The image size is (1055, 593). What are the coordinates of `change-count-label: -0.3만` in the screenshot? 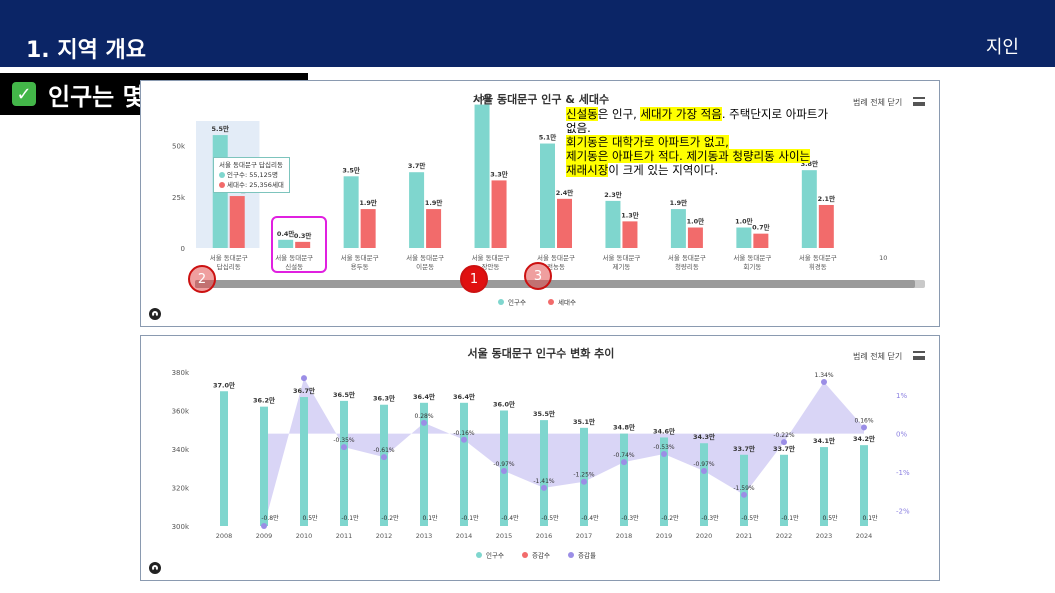 It's located at (630, 518).